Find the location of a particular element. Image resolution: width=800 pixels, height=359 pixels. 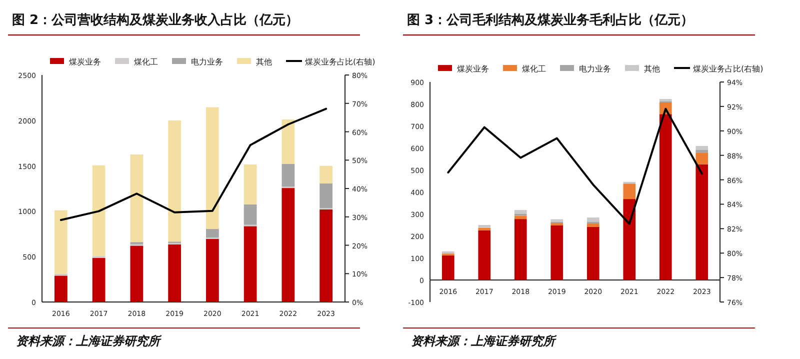

chart-title: 图 2：公司营收结构及煤炭业务收入占比（亿元） is located at coordinates (155, 20).